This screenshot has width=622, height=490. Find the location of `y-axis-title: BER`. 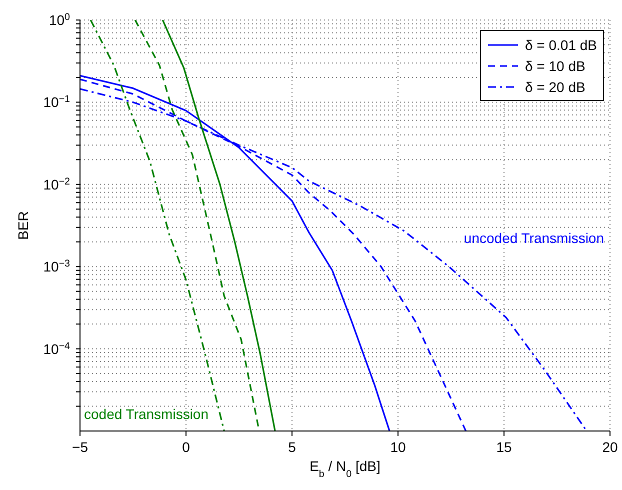

y-axis-title: BER is located at coordinates (23, 225).